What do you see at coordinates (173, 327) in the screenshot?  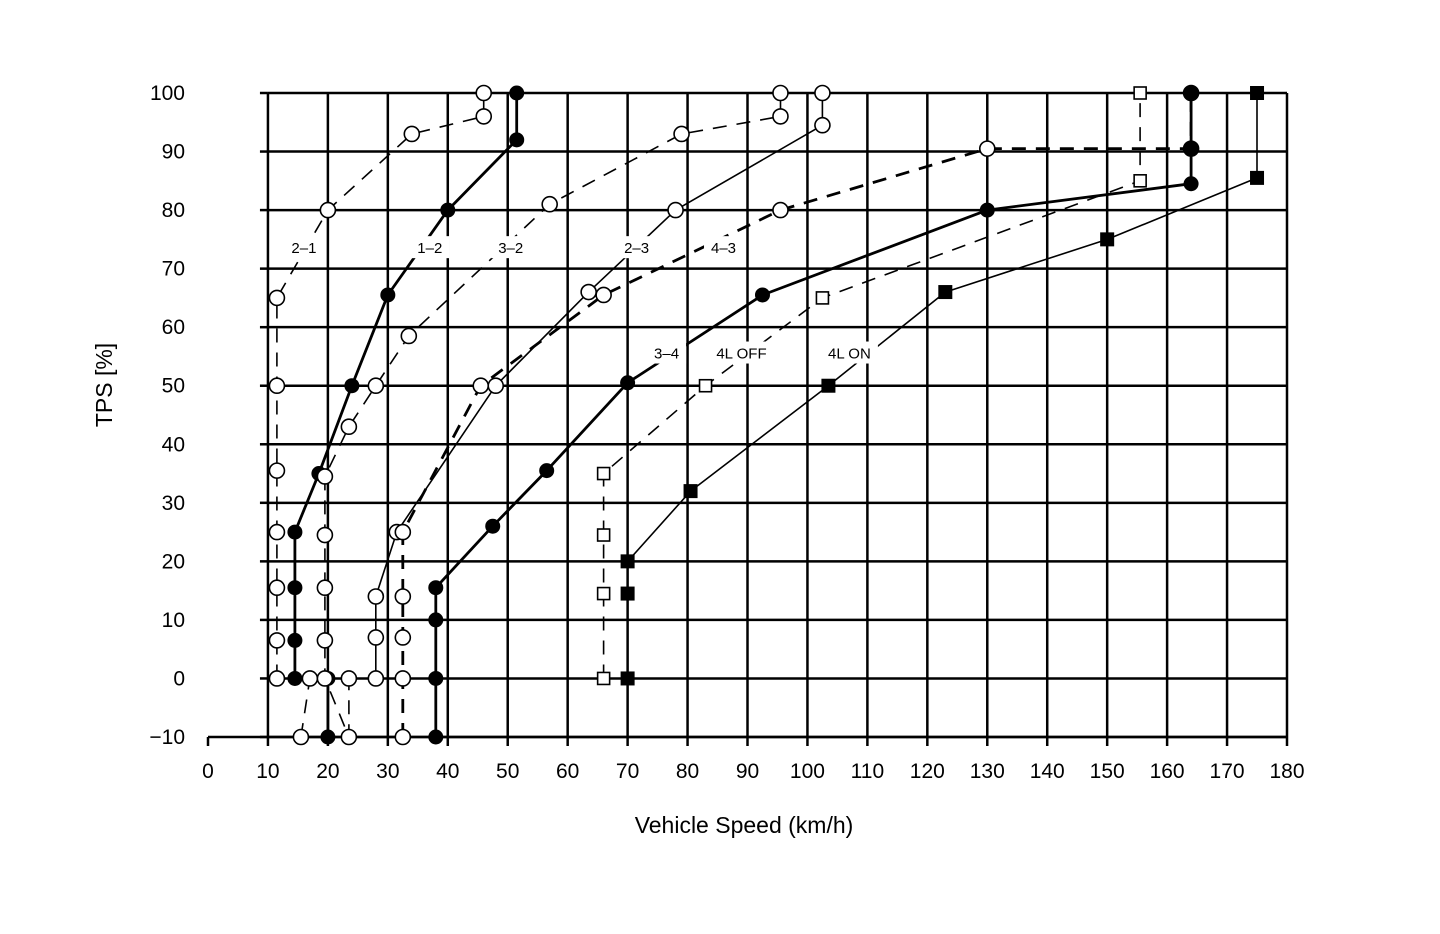 I see `y-tick-label-7: 60` at bounding box center [173, 327].